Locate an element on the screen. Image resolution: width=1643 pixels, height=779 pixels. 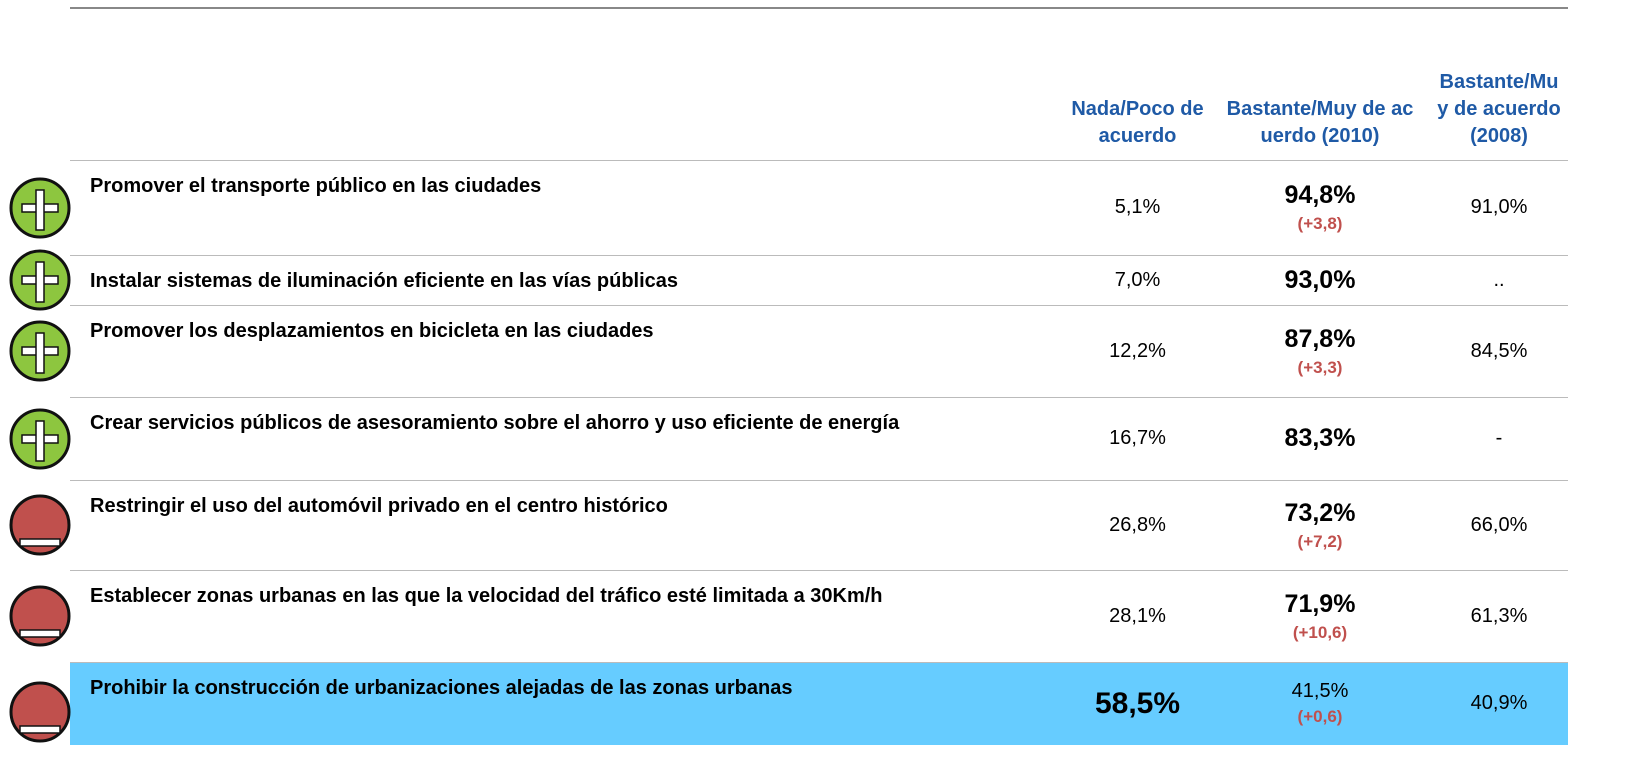
value-cell: 58,5% is located at coordinates (1137, 703).